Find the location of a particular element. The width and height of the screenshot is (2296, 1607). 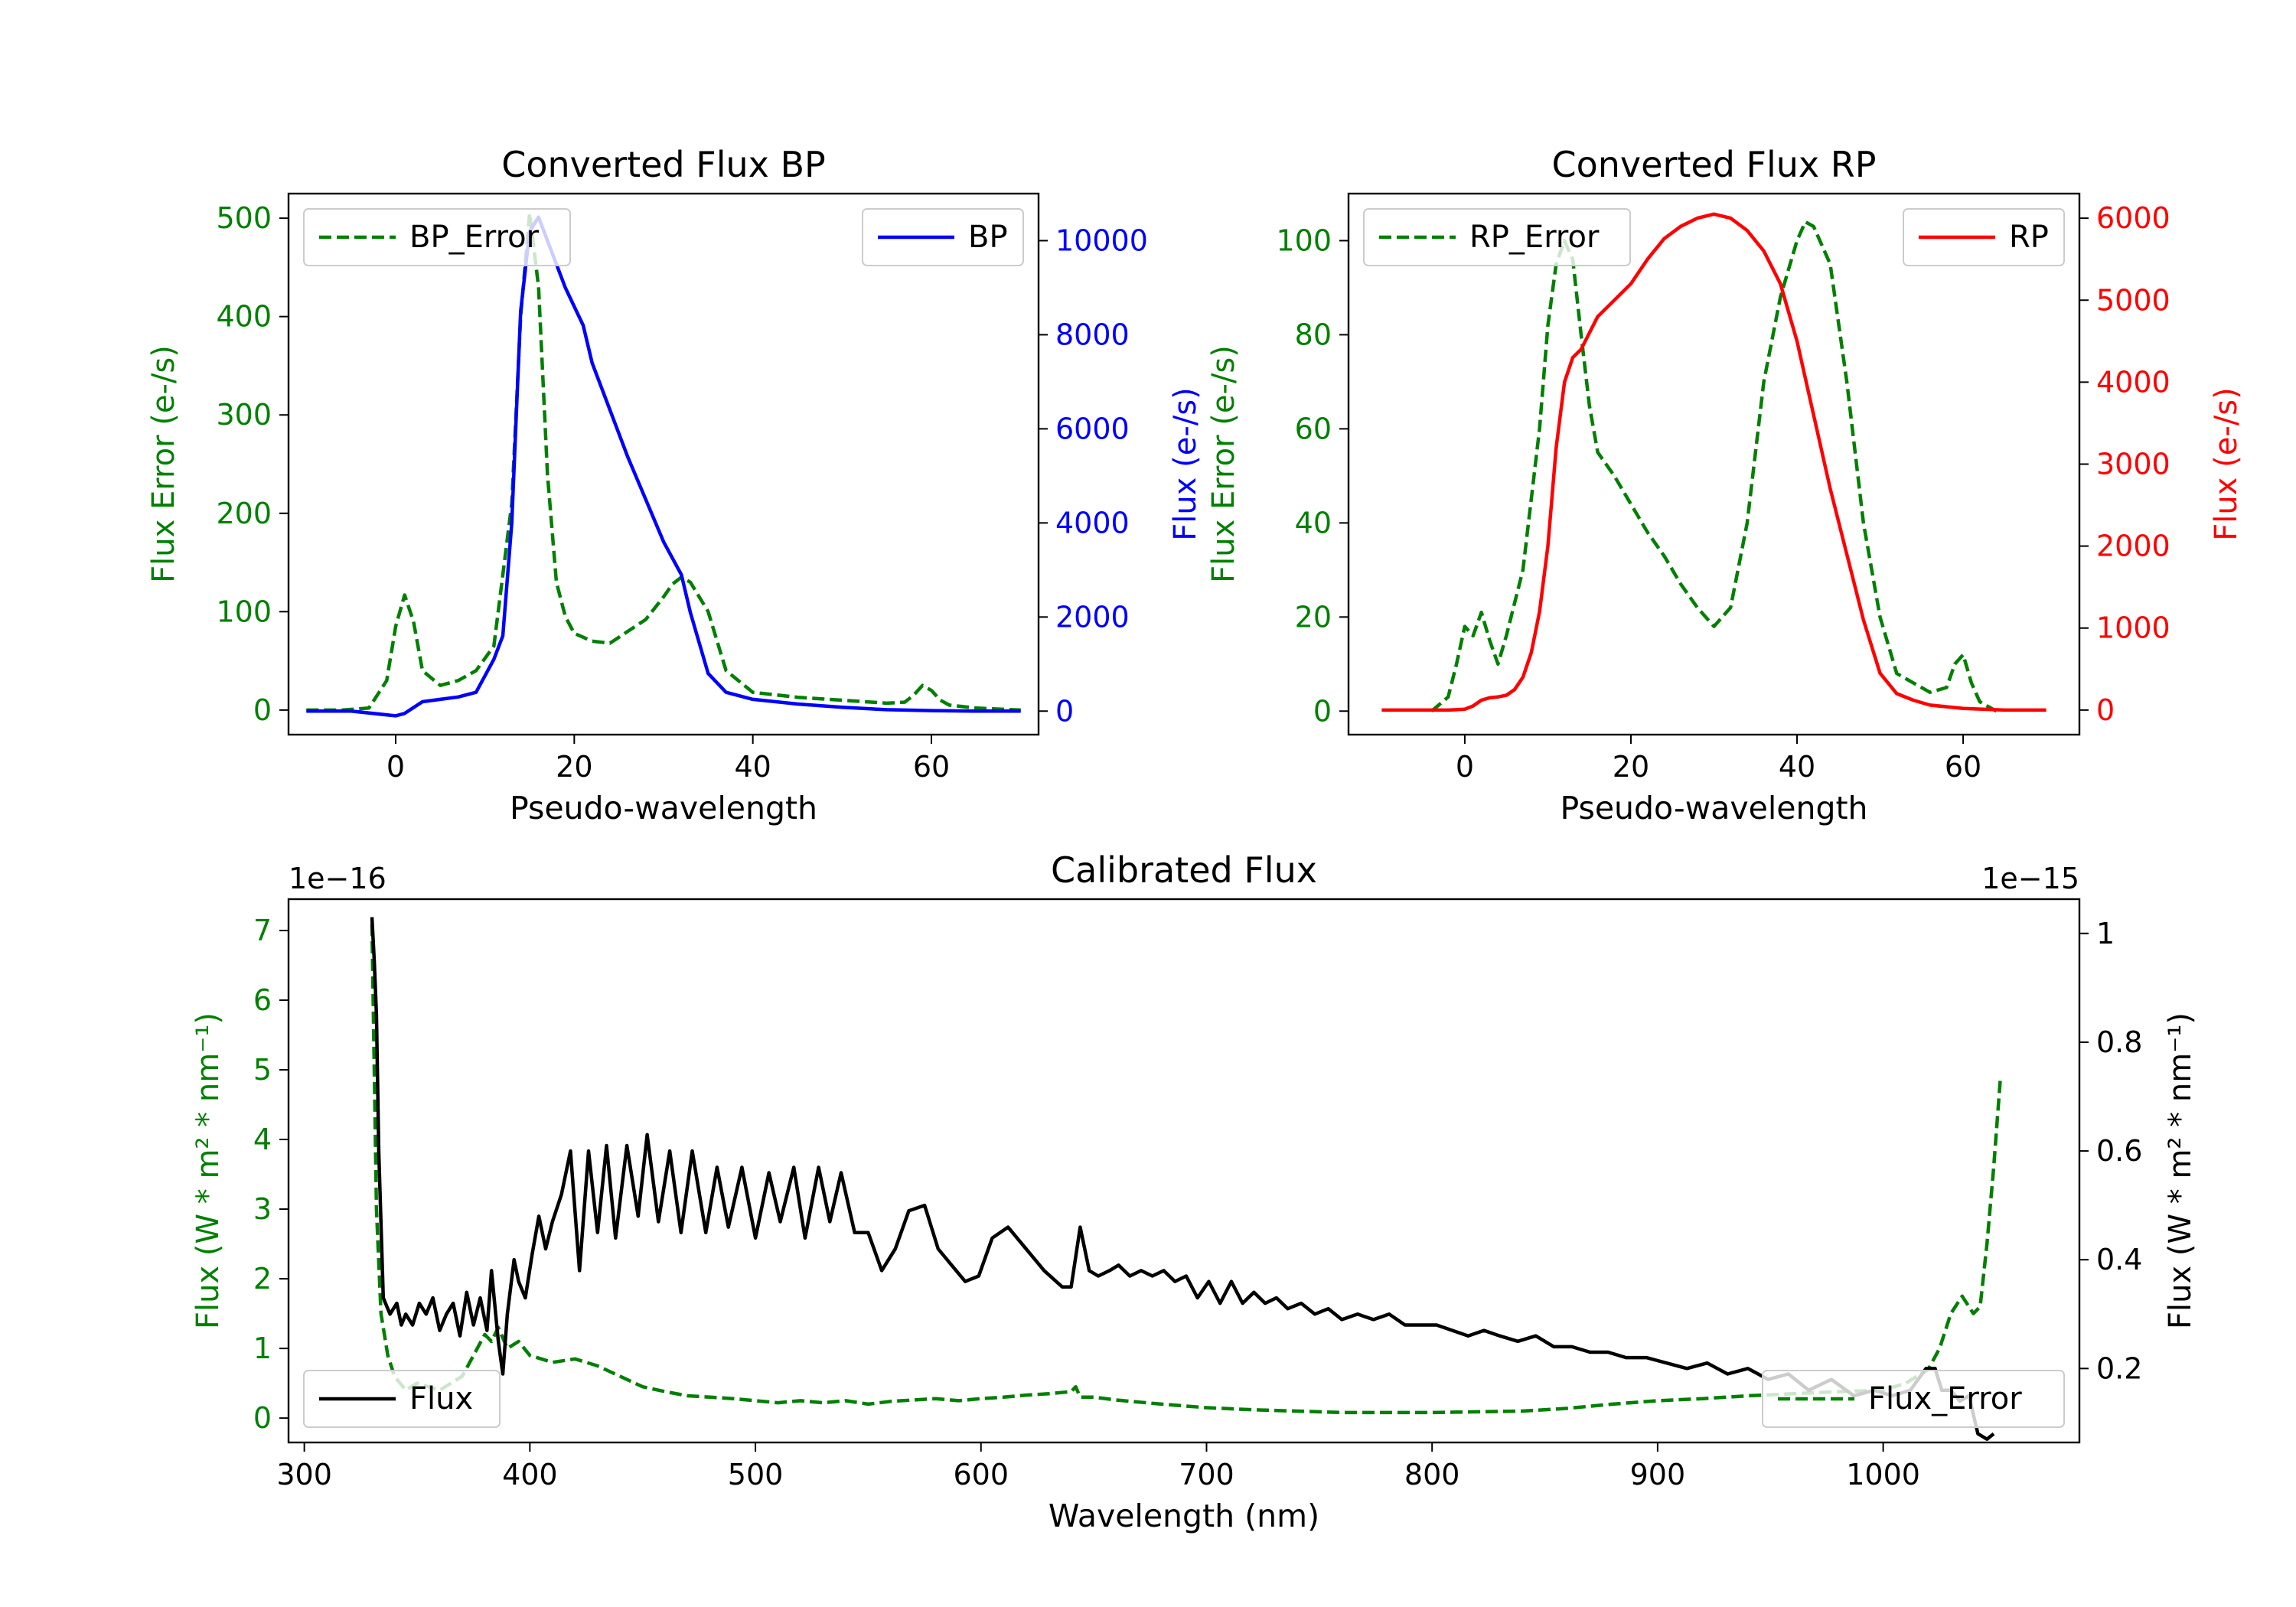

y-right-tick-label: 8000 is located at coordinates (1092, 334).